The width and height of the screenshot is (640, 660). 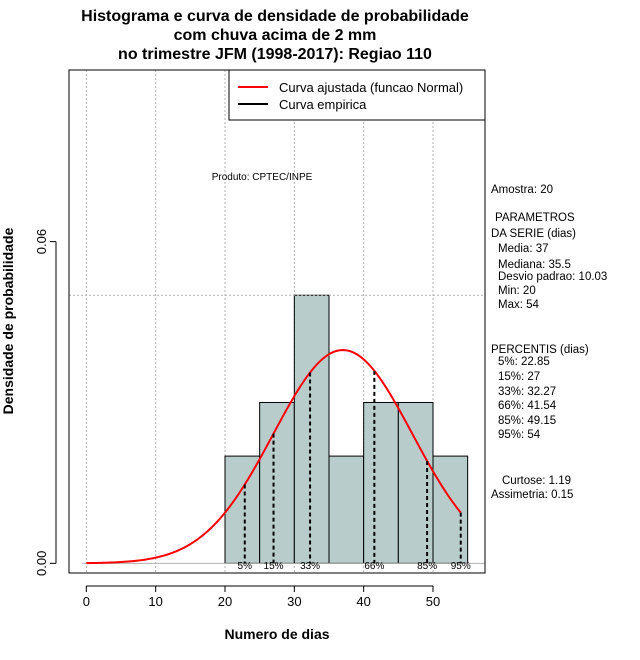 What do you see at coordinates (535, 218) in the screenshot?
I see `params-title-1: PARAMETROS` at bounding box center [535, 218].